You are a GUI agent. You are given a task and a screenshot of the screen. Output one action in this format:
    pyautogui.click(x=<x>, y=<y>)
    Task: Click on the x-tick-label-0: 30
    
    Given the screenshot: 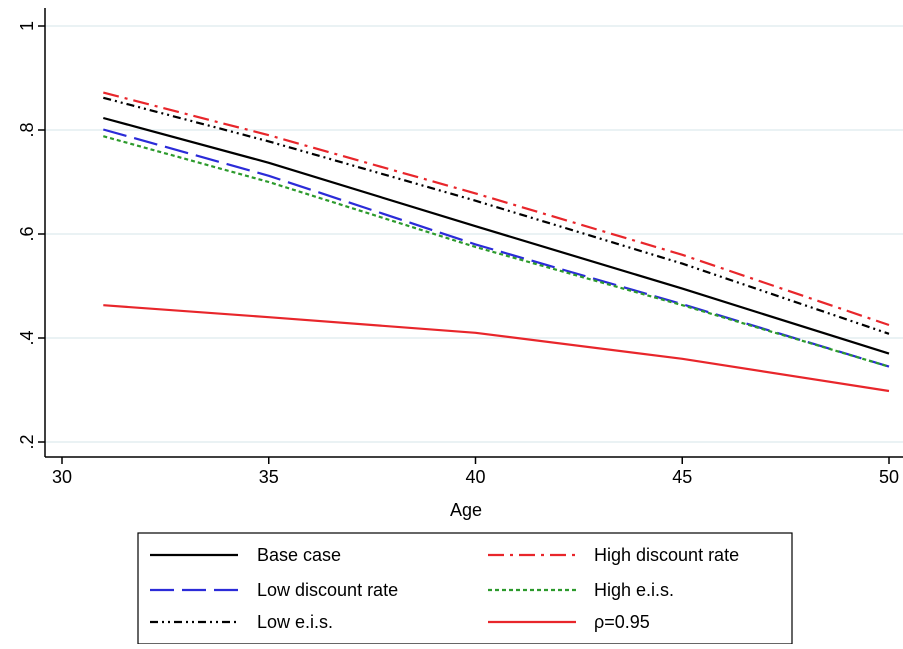 What is the action you would take?
    pyautogui.click(x=62, y=477)
    